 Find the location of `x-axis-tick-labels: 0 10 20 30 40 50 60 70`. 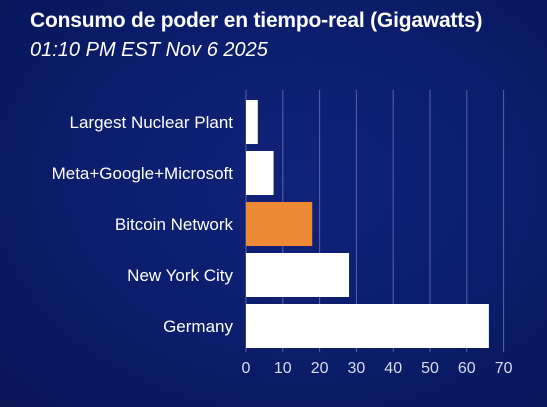

x-axis-tick-labels: 0 10 20 30 40 50 60 70 is located at coordinates (377, 368).